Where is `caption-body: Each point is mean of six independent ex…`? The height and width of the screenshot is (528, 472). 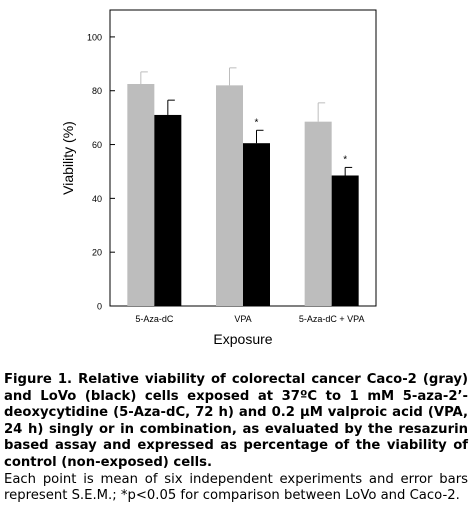 caption-body: Each point is mean of six independent ex… is located at coordinates (236, 487).